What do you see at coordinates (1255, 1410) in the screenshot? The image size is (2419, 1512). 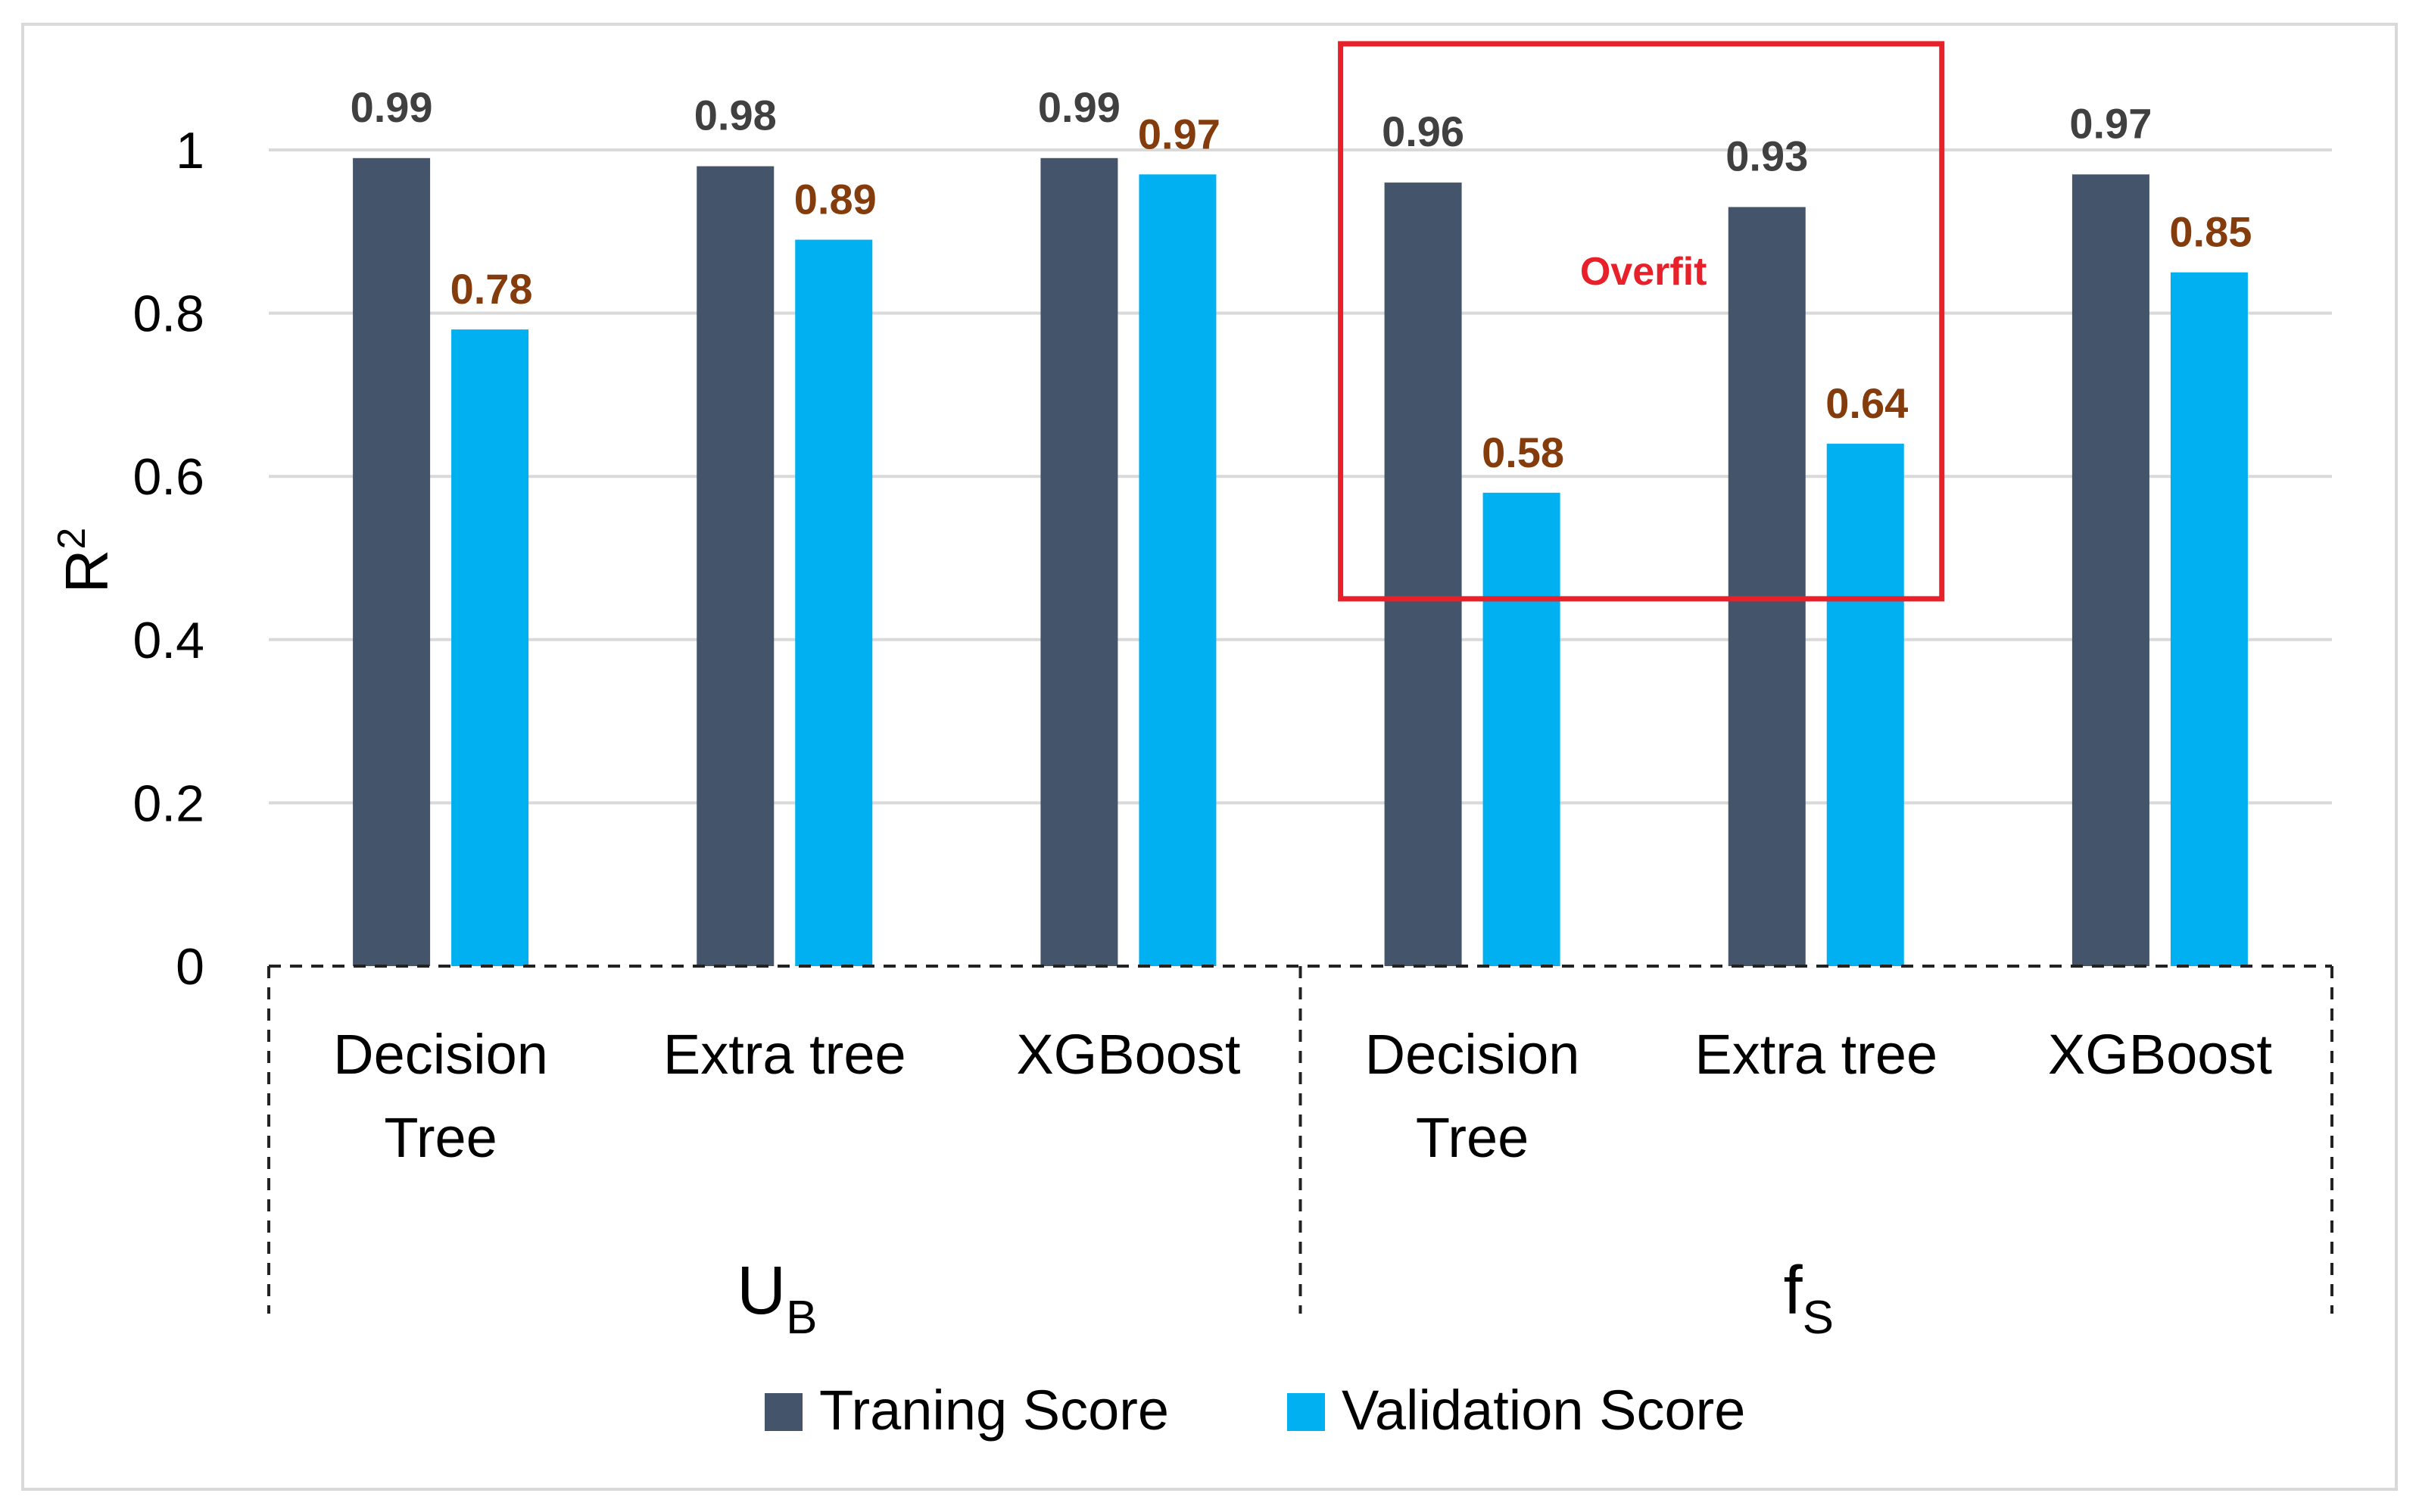 I see `legend: Traning Score Validation Score` at bounding box center [1255, 1410].